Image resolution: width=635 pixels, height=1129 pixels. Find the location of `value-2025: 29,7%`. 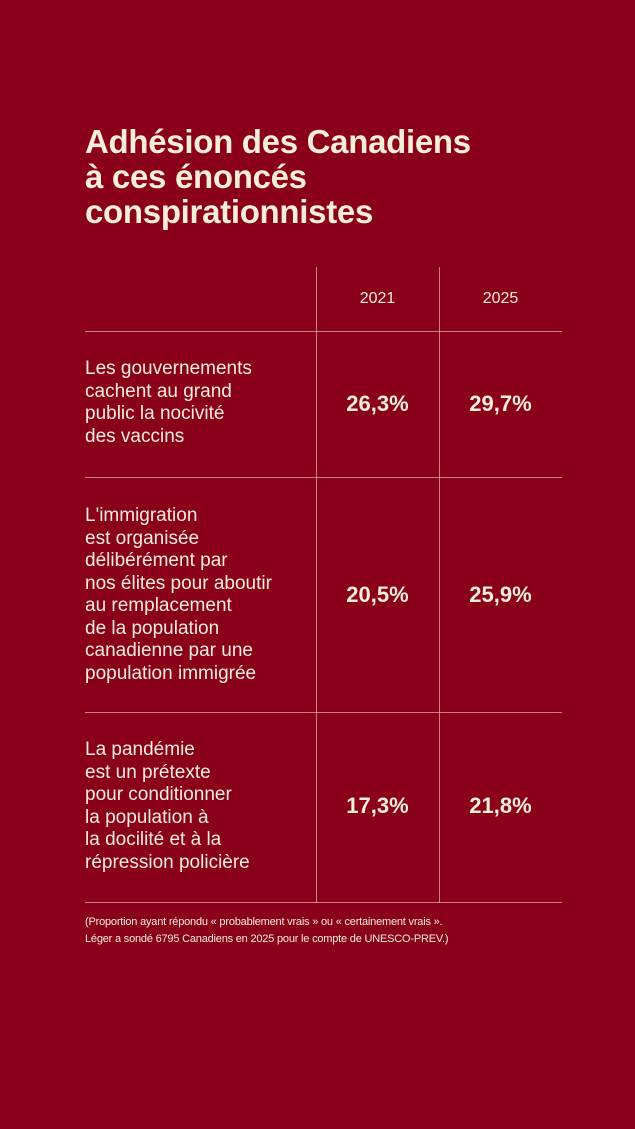

value-2025: 29,7% is located at coordinates (500, 403).